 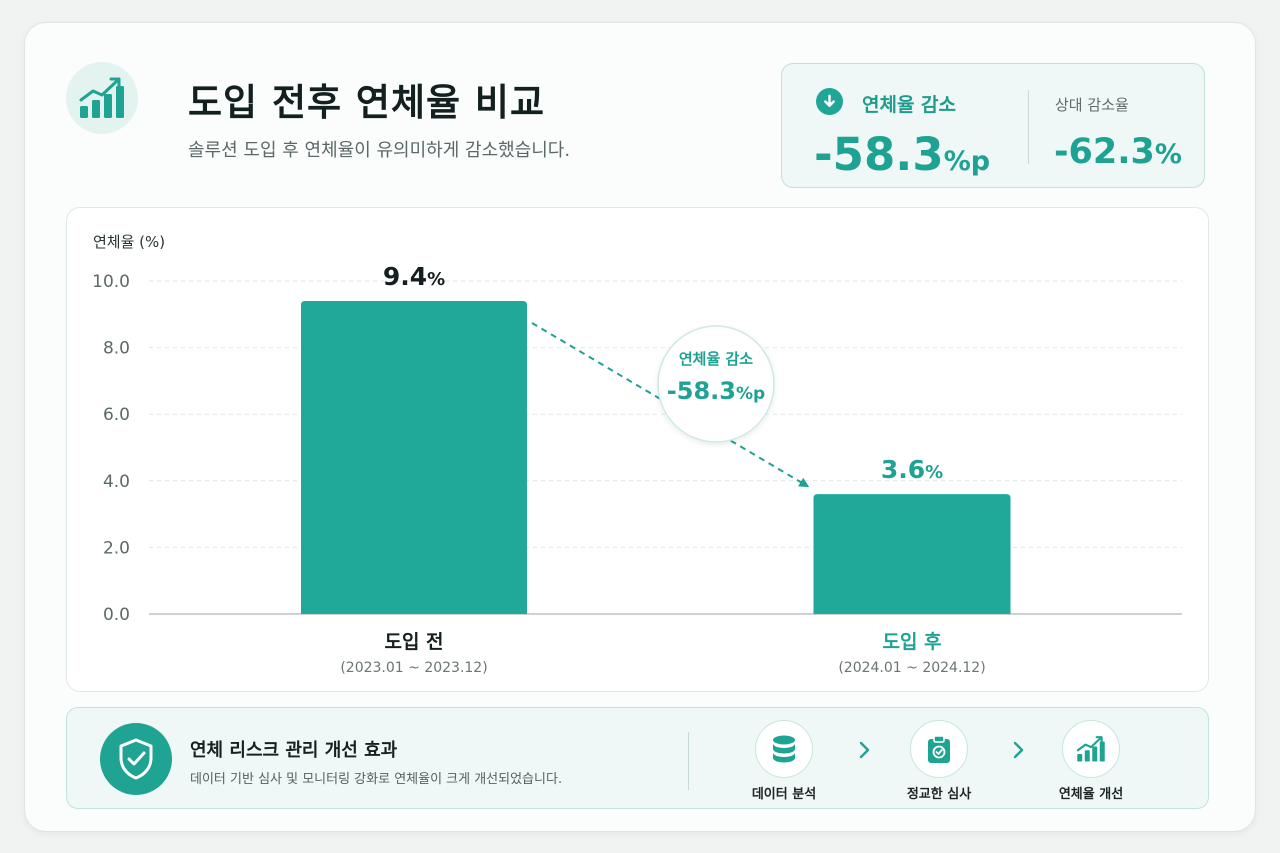 I want to click on page-subtitle: 솔루션 도입 후 연체율이 유의미하게 감소했습니다., so click(x=379, y=150).